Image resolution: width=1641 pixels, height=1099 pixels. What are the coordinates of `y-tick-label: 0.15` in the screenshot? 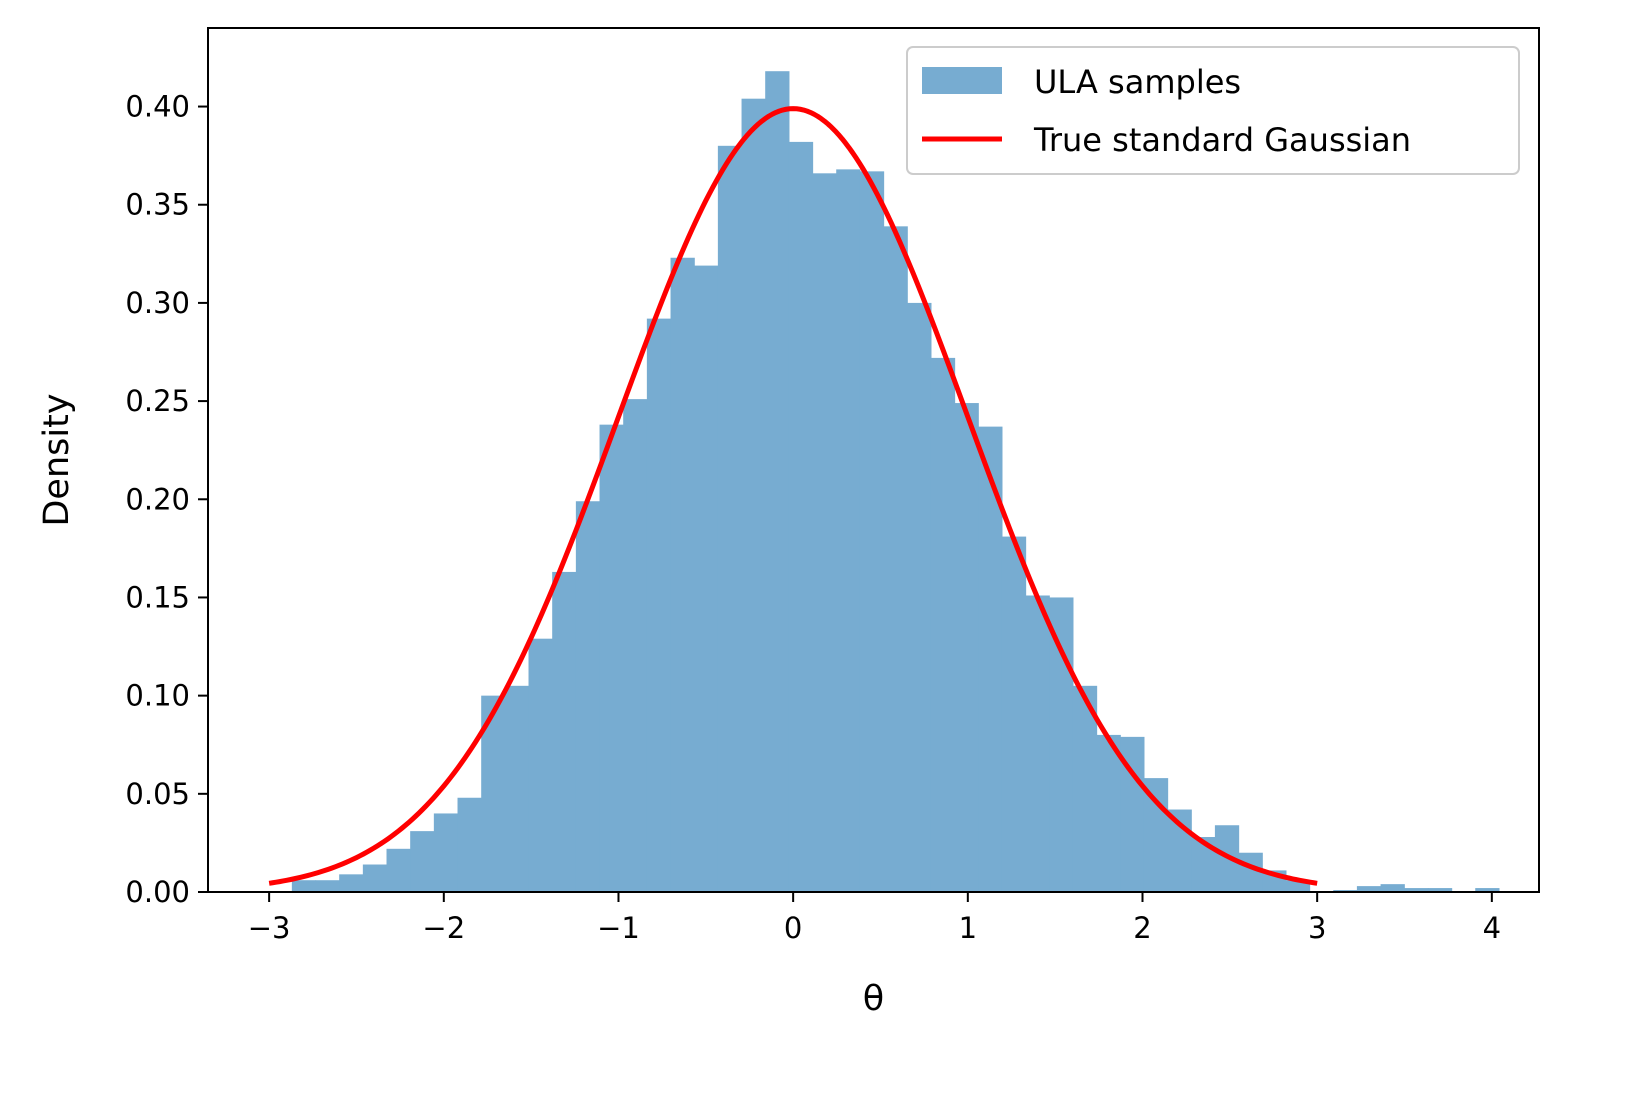 It's located at (157, 597).